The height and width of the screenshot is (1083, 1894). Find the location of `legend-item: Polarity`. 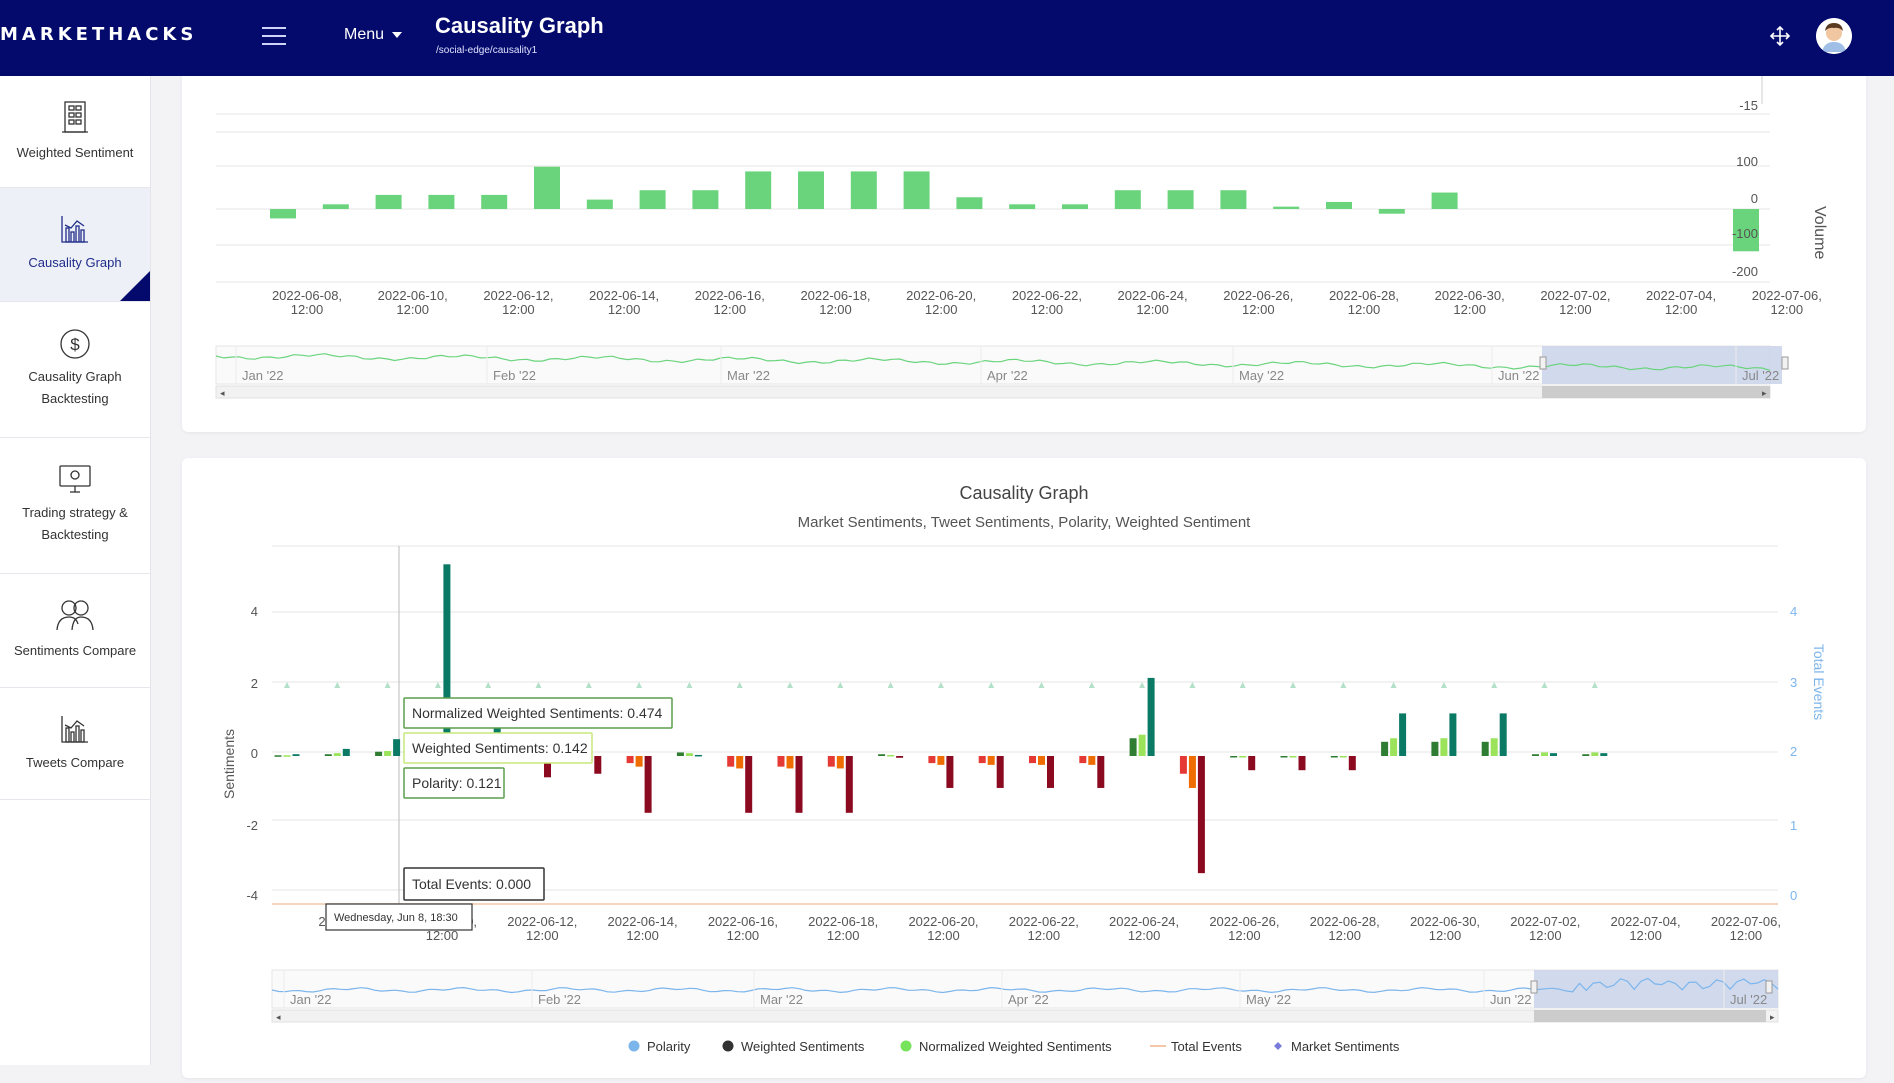

legend-item: Polarity is located at coordinates (659, 1046).